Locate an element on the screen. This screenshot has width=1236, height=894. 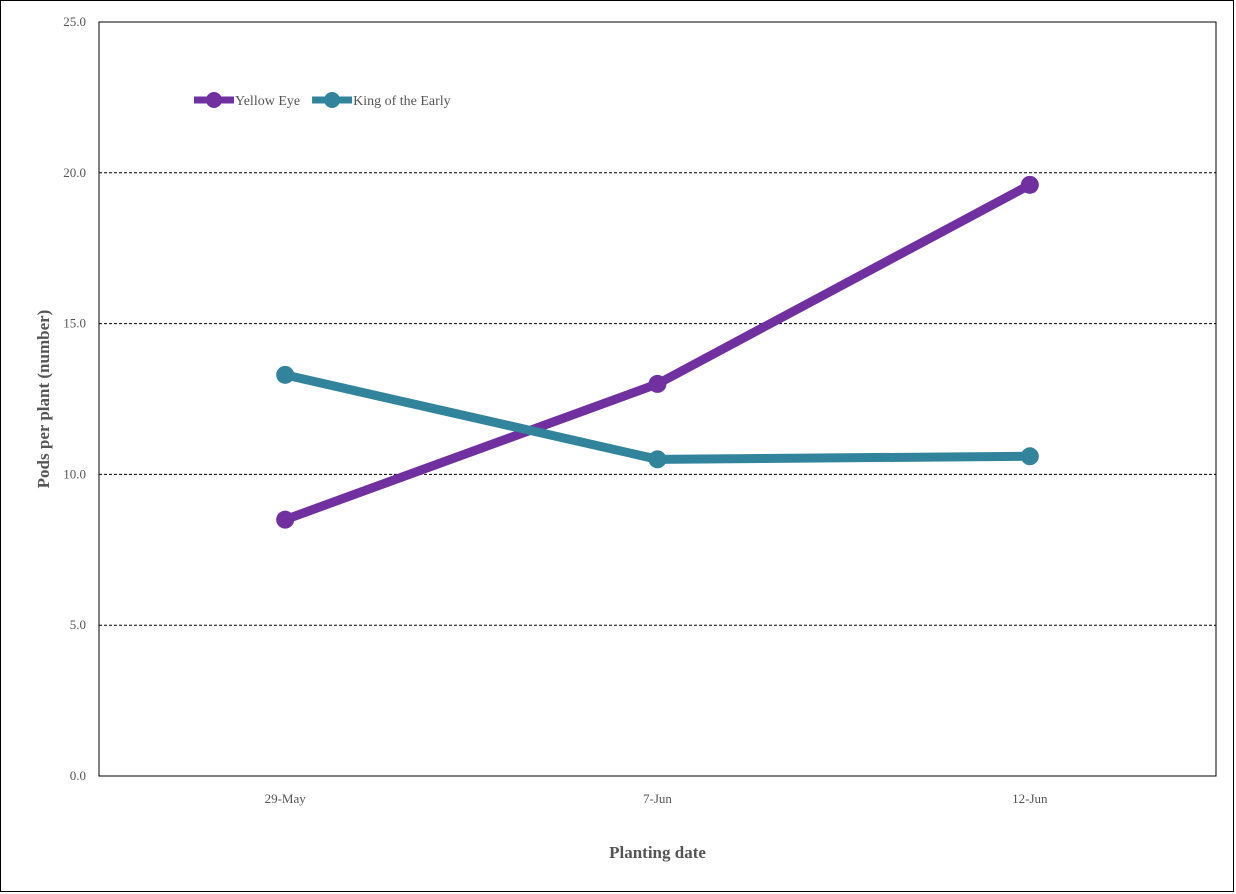
series-king-of-the-early is located at coordinates (657, 417).